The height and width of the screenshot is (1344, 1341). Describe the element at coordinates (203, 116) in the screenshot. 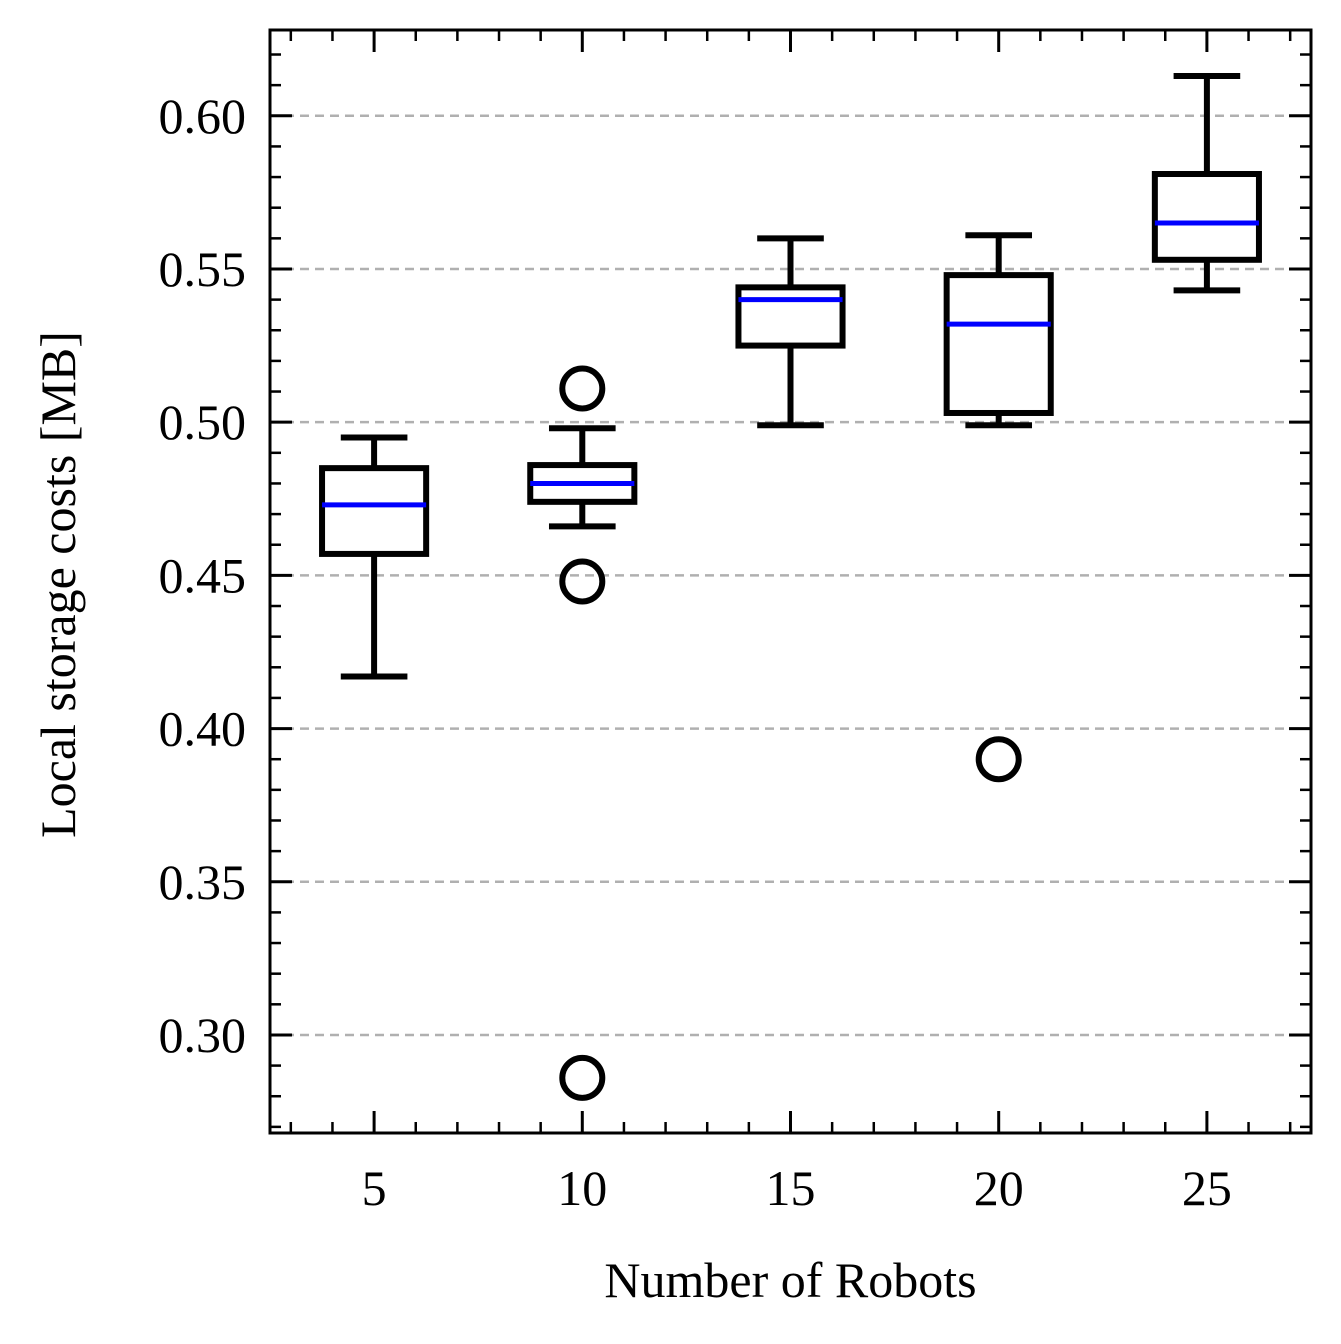

I see `y-tick-label: 0.60` at that location.